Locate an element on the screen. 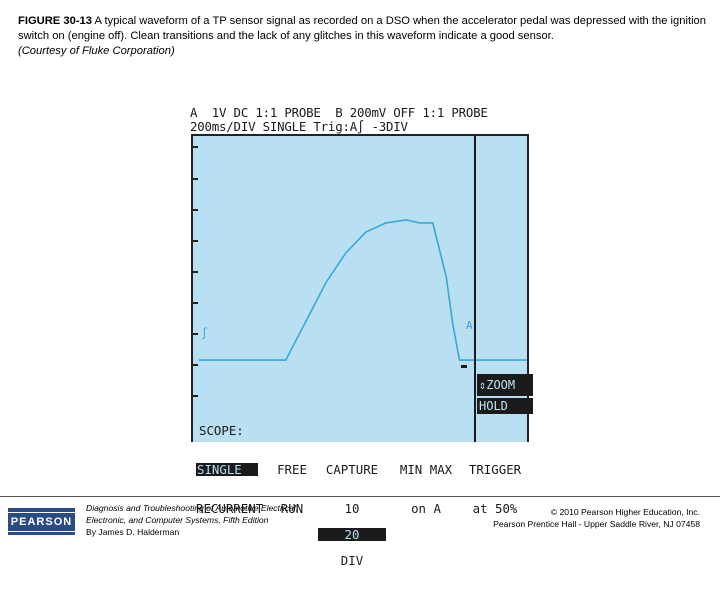 This screenshot has height=594, width=720. time-cursor is located at coordinates (475, 289).